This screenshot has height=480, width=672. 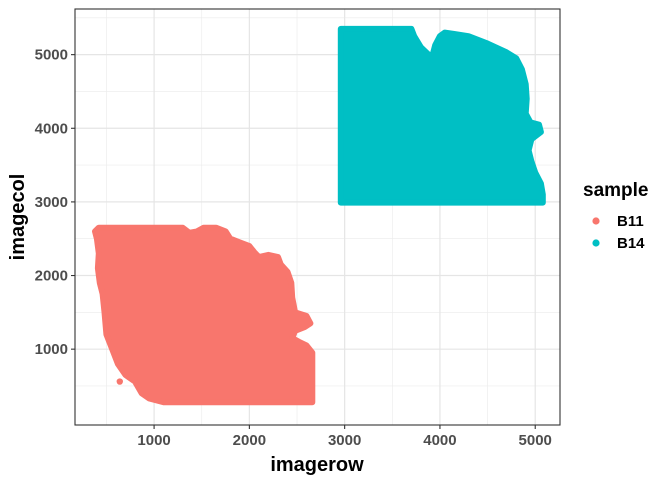 I want to click on x-axis-ticks: 1000 2000 3000 4000 5000, so click(x=344, y=437).